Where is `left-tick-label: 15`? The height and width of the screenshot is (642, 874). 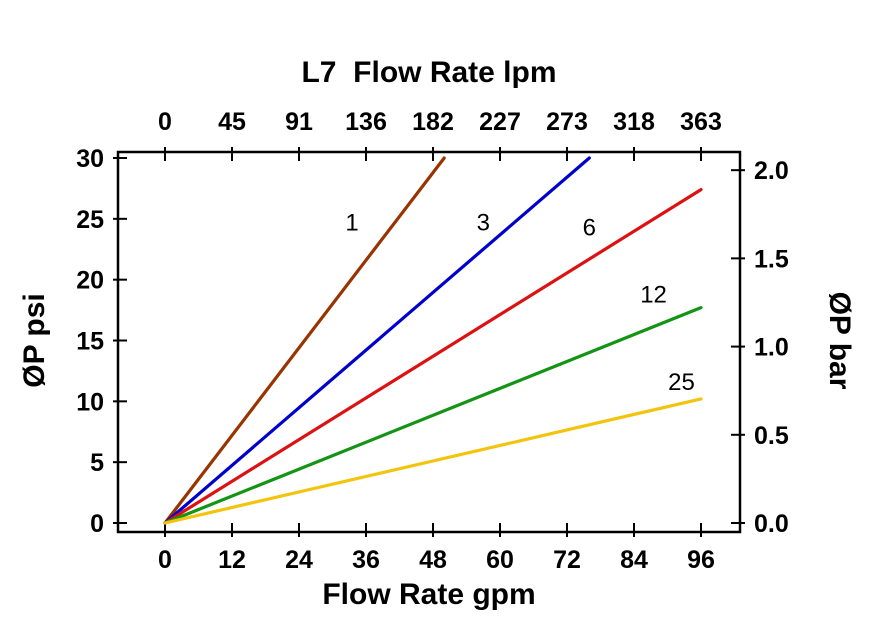
left-tick-label: 15 is located at coordinates (90, 342).